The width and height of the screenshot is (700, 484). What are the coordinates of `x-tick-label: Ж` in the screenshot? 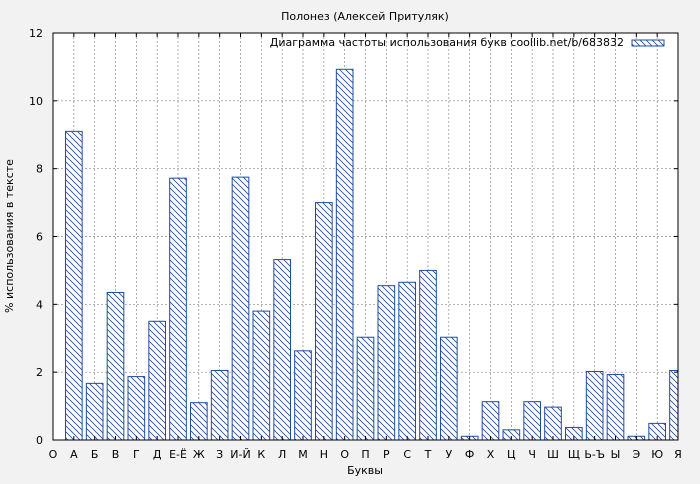 It's located at (199, 454).